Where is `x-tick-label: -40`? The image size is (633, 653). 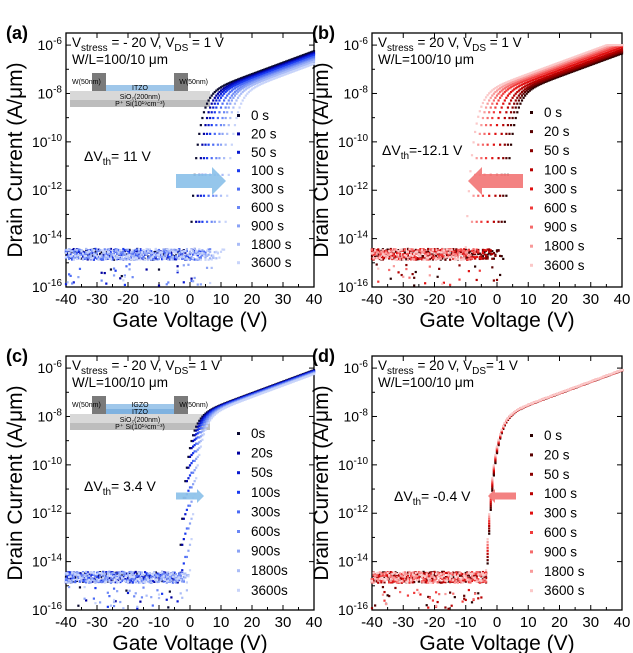 x-tick-label: -40 is located at coordinates (372, 622).